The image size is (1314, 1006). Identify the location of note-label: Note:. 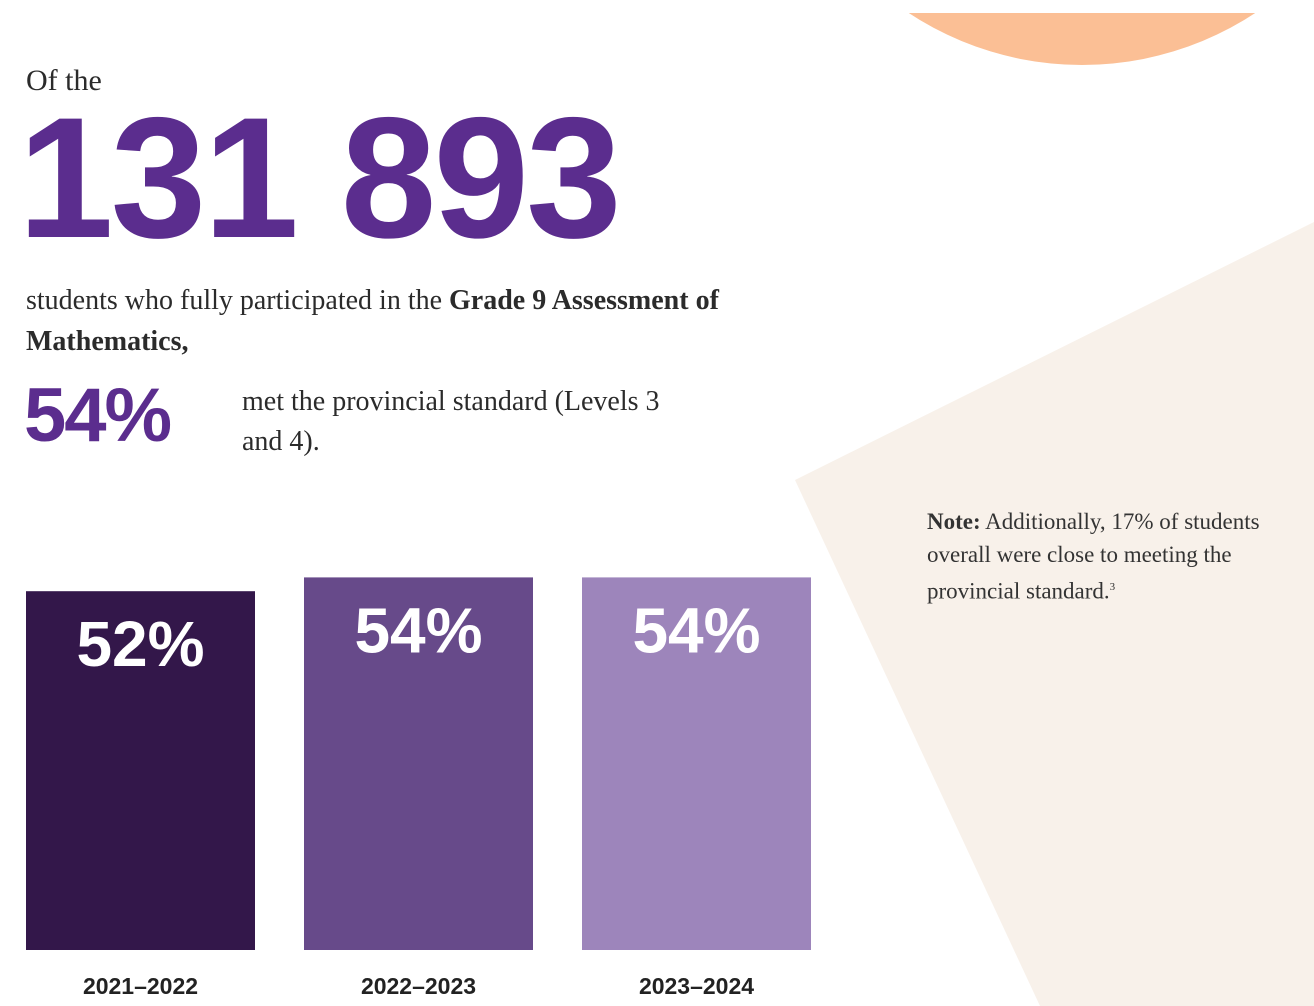
(954, 521).